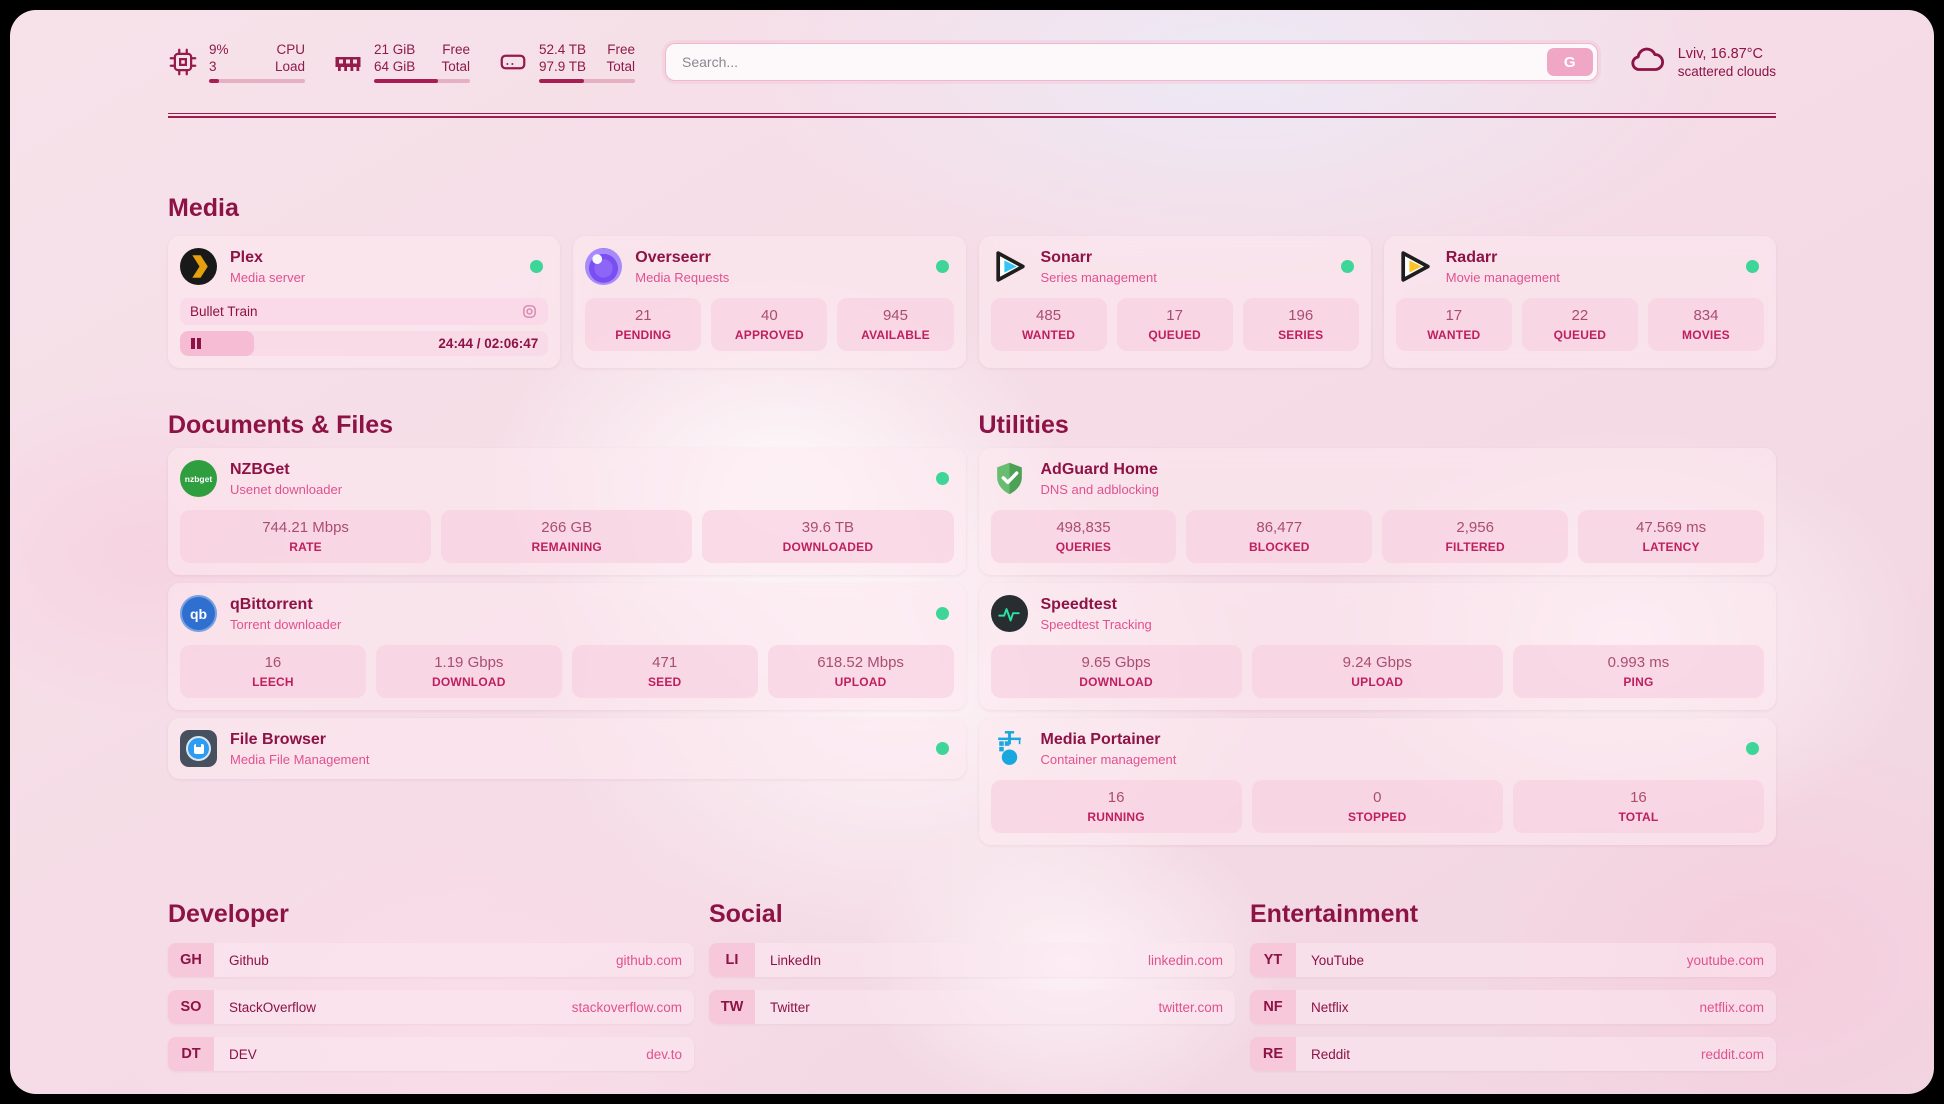 Image resolution: width=1944 pixels, height=1104 pixels. I want to click on section-title-entertainment: Entertainment, so click(1334, 914).